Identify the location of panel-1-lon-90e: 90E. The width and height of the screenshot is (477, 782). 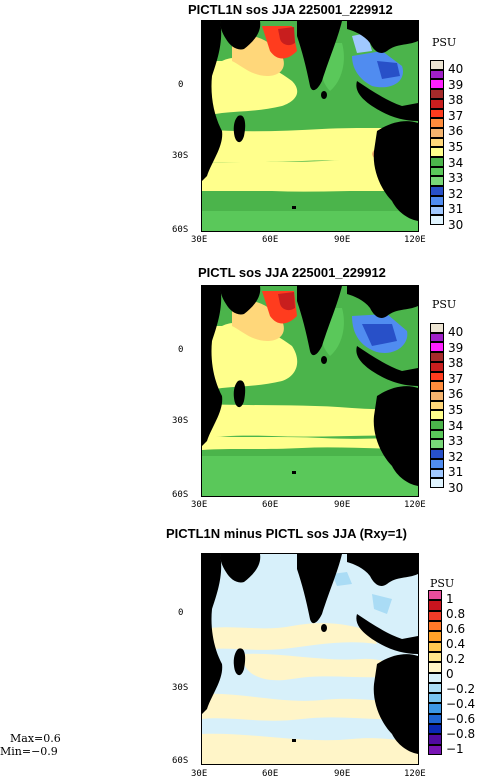
(342, 240).